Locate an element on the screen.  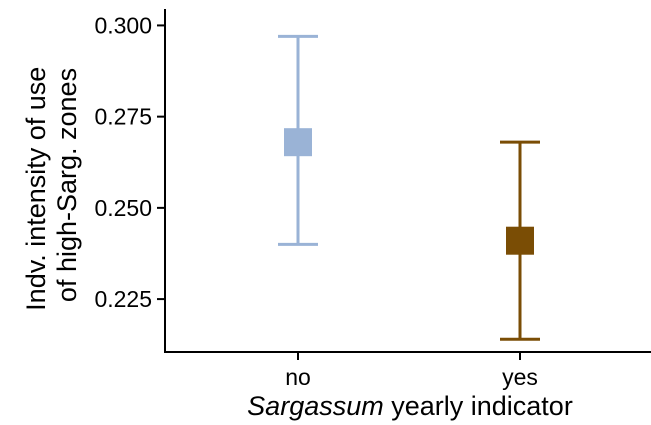
x-axis-title-rest: yearly indicator is located at coordinates (478, 406).